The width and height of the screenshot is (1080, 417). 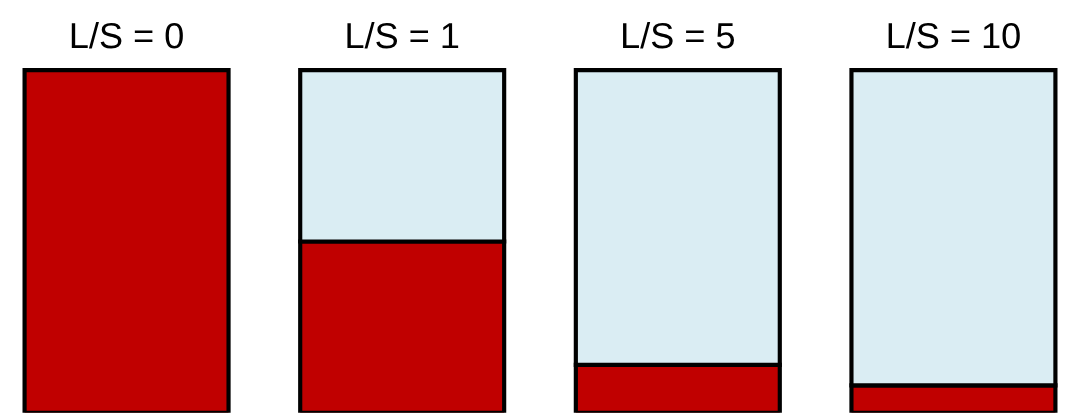 What do you see at coordinates (127, 35) in the screenshot?
I see `x-tick-label: L/S = 0` at bounding box center [127, 35].